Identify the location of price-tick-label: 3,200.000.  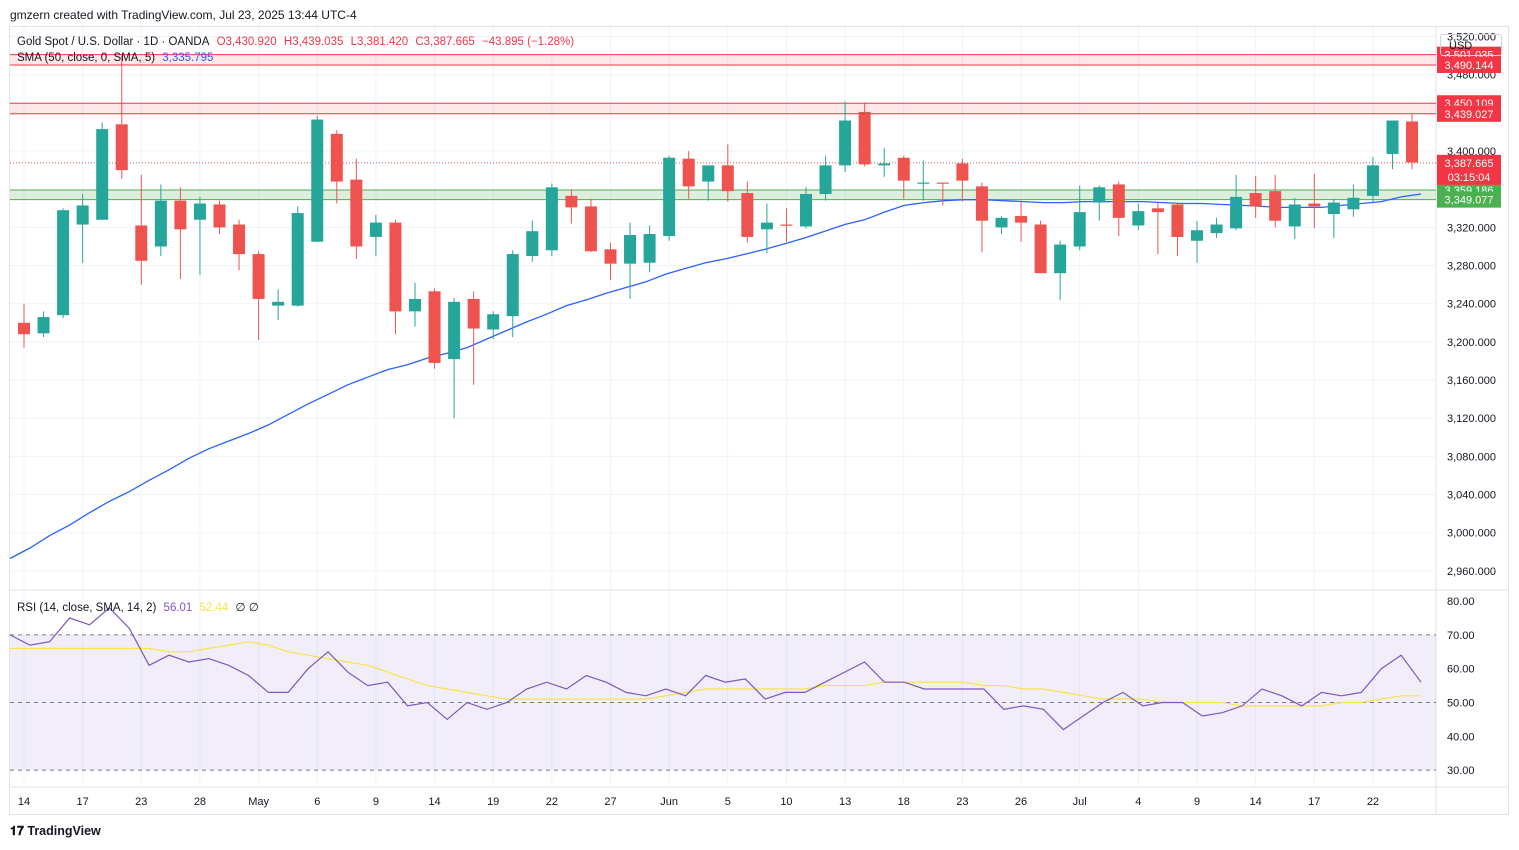
(1471, 343).